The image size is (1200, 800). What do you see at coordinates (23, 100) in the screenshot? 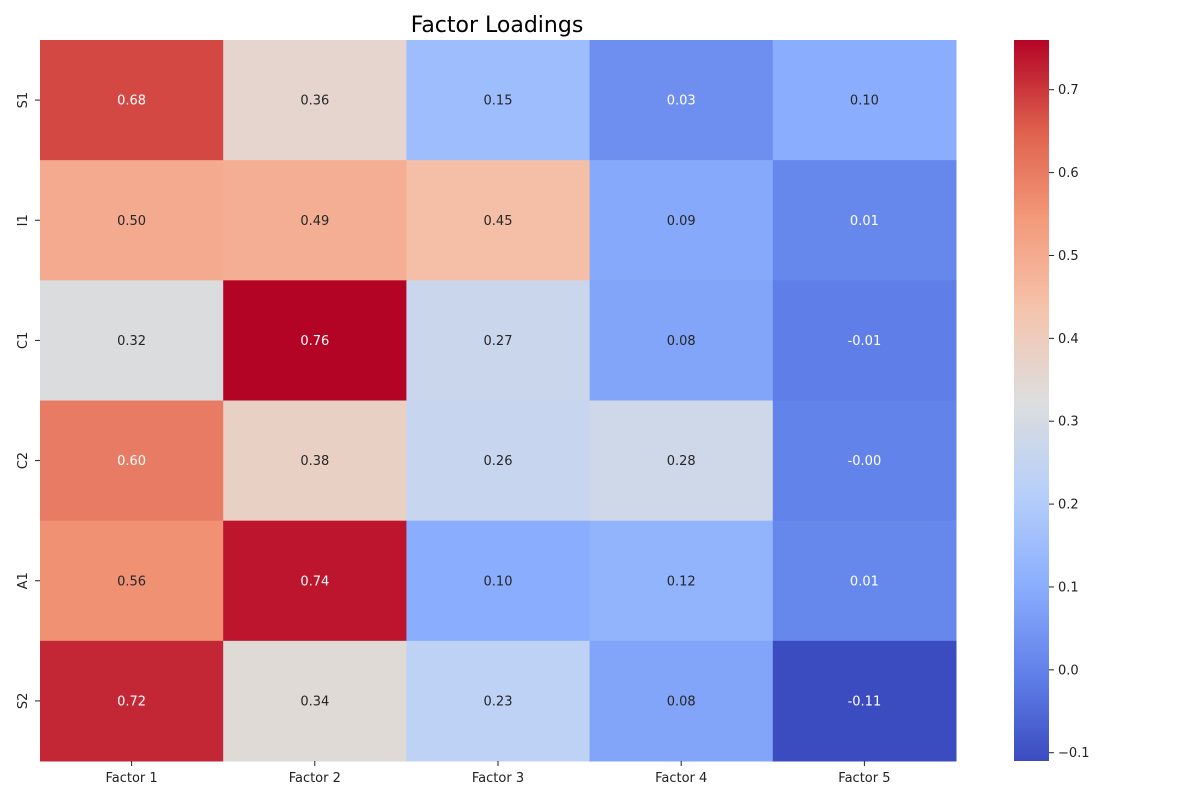
I see `y-tick-label: S1` at bounding box center [23, 100].